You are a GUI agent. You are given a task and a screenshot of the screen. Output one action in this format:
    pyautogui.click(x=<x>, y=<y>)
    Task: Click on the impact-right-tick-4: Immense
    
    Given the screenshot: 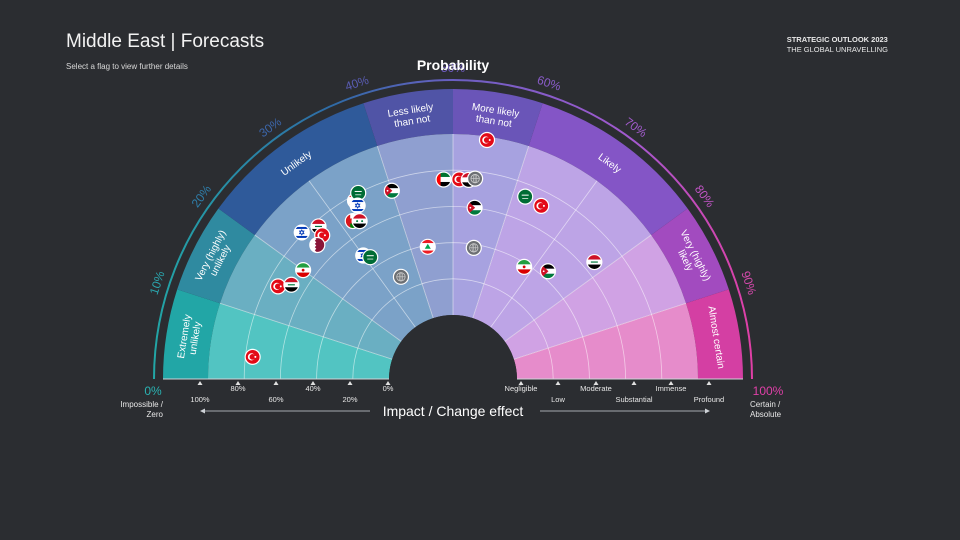 What is the action you would take?
    pyautogui.click(x=671, y=388)
    